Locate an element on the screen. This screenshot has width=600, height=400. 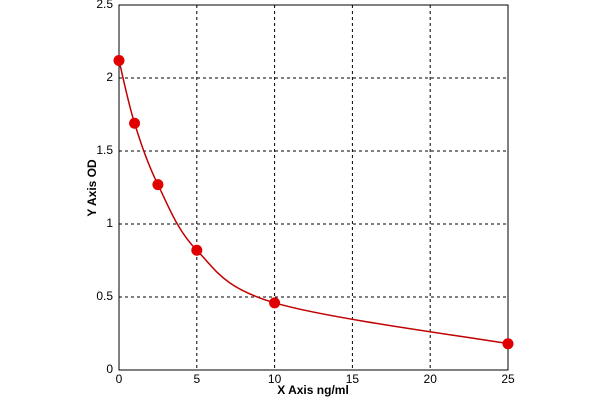
y-tick-label: 1.5 is located at coordinates (104, 150).